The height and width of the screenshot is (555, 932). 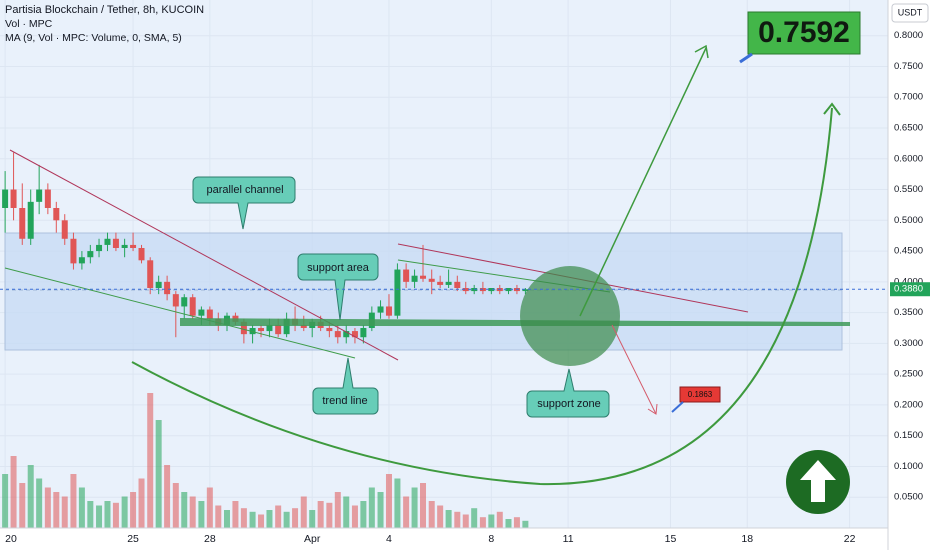 I want to click on target-text: 0.1863, so click(x=700, y=394).